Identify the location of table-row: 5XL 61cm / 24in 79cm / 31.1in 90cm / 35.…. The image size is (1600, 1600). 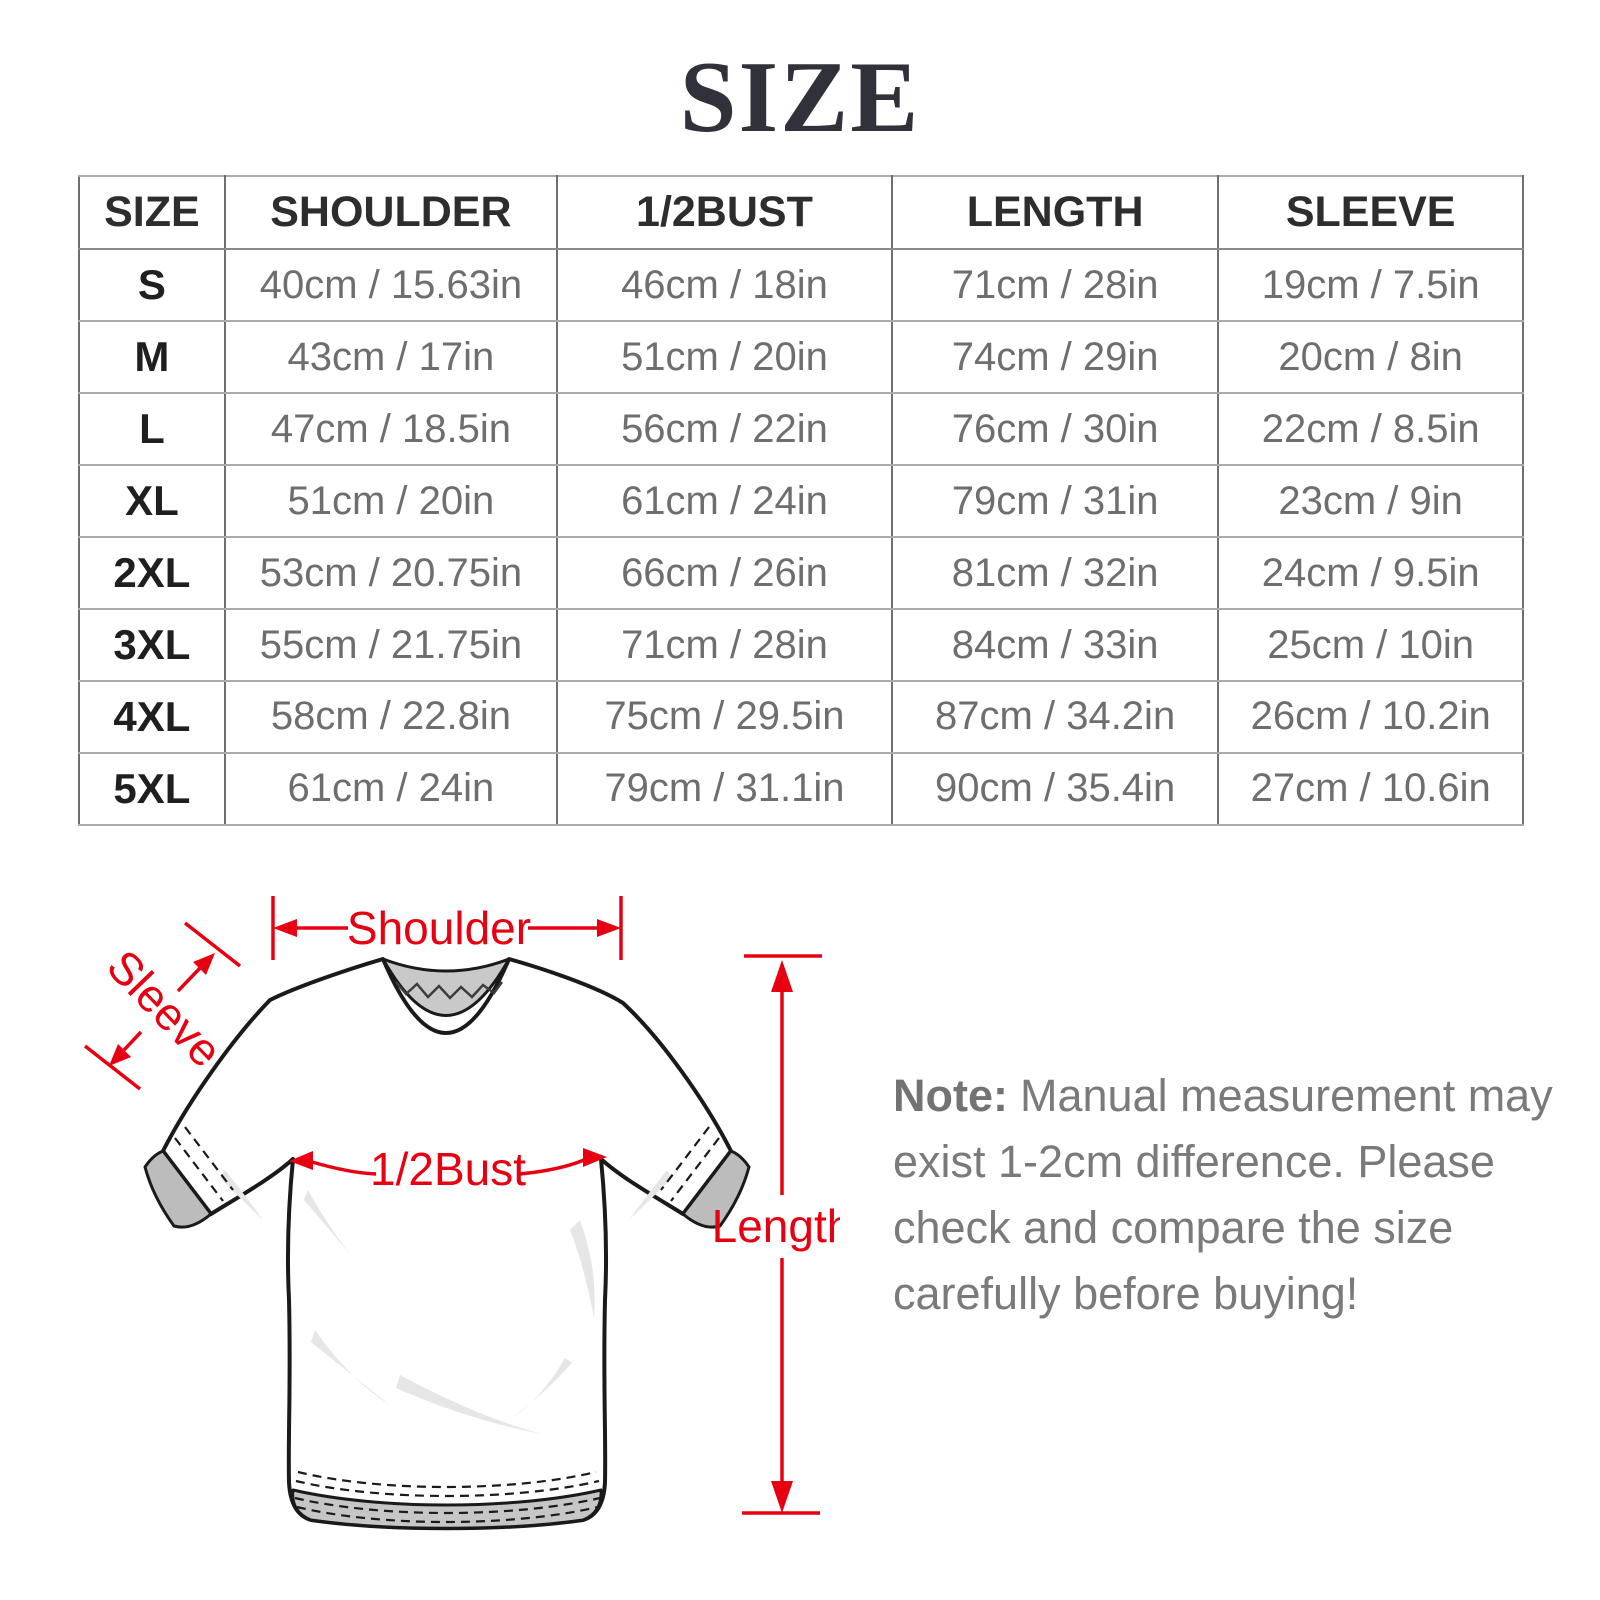
(801, 789).